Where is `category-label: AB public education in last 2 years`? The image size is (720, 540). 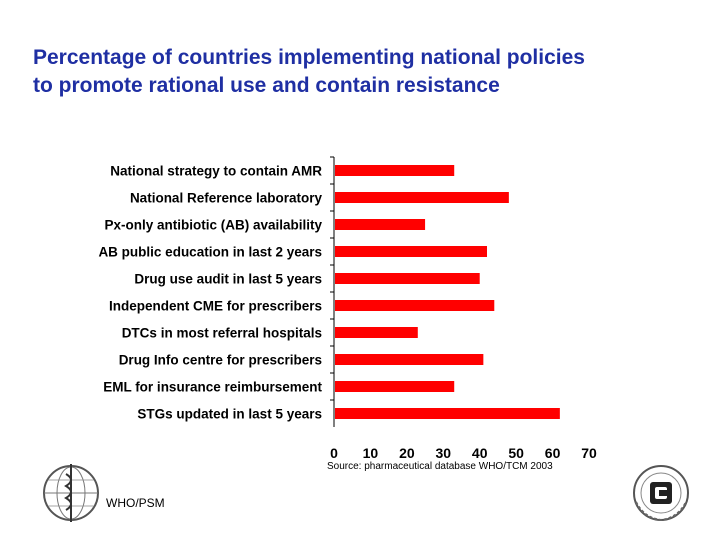
category-label: AB public education in last 2 years is located at coordinates (210, 252).